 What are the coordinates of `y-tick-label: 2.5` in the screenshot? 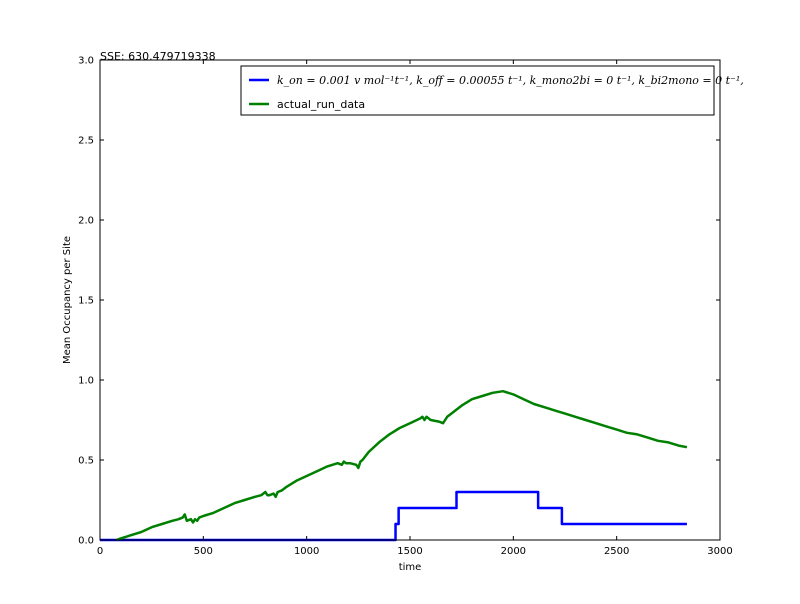 It's located at (86, 141).